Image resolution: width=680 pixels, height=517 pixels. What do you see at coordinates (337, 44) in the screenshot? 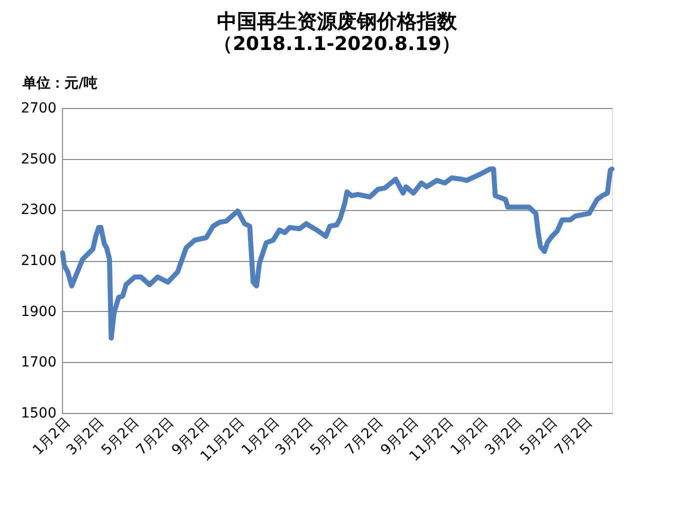
I see `chart-subtitle: （2018.1.1-2020.8.19）` at bounding box center [337, 44].